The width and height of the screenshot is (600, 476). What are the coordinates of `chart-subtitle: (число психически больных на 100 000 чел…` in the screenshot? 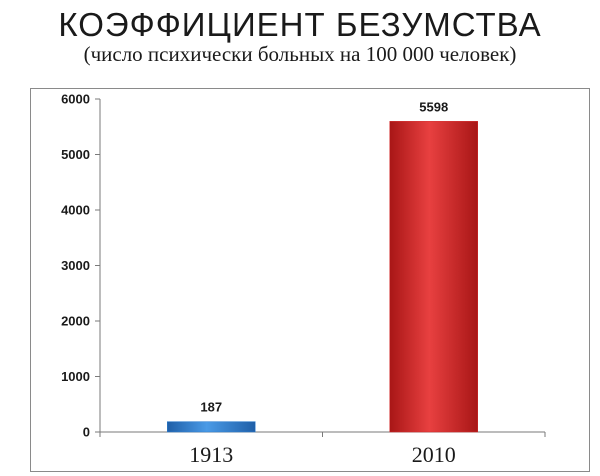 It's located at (300, 54).